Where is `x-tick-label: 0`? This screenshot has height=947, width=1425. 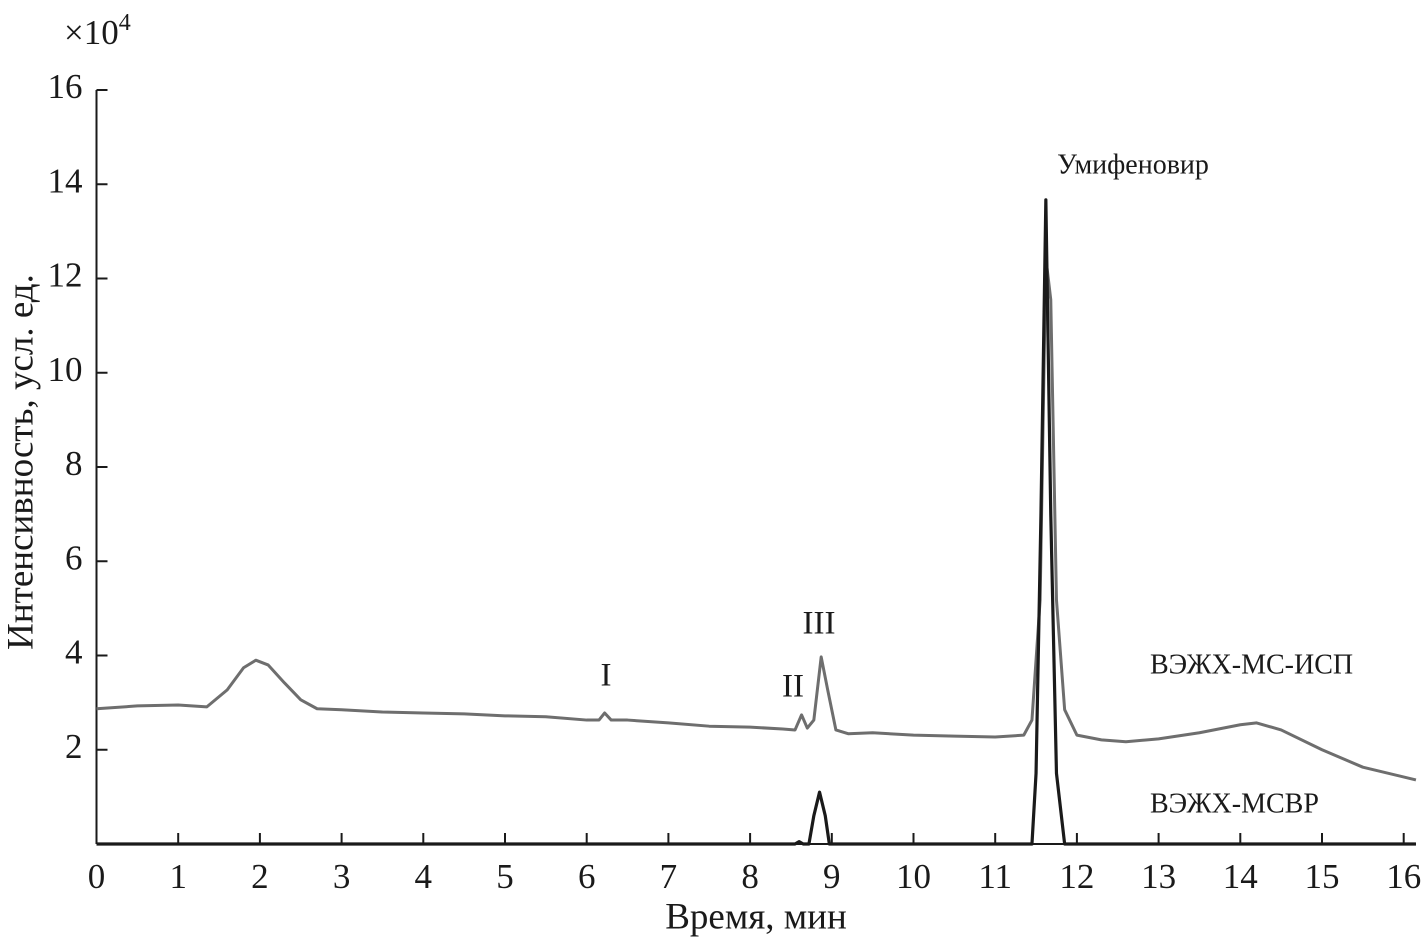 x-tick-label: 0 is located at coordinates (97, 876).